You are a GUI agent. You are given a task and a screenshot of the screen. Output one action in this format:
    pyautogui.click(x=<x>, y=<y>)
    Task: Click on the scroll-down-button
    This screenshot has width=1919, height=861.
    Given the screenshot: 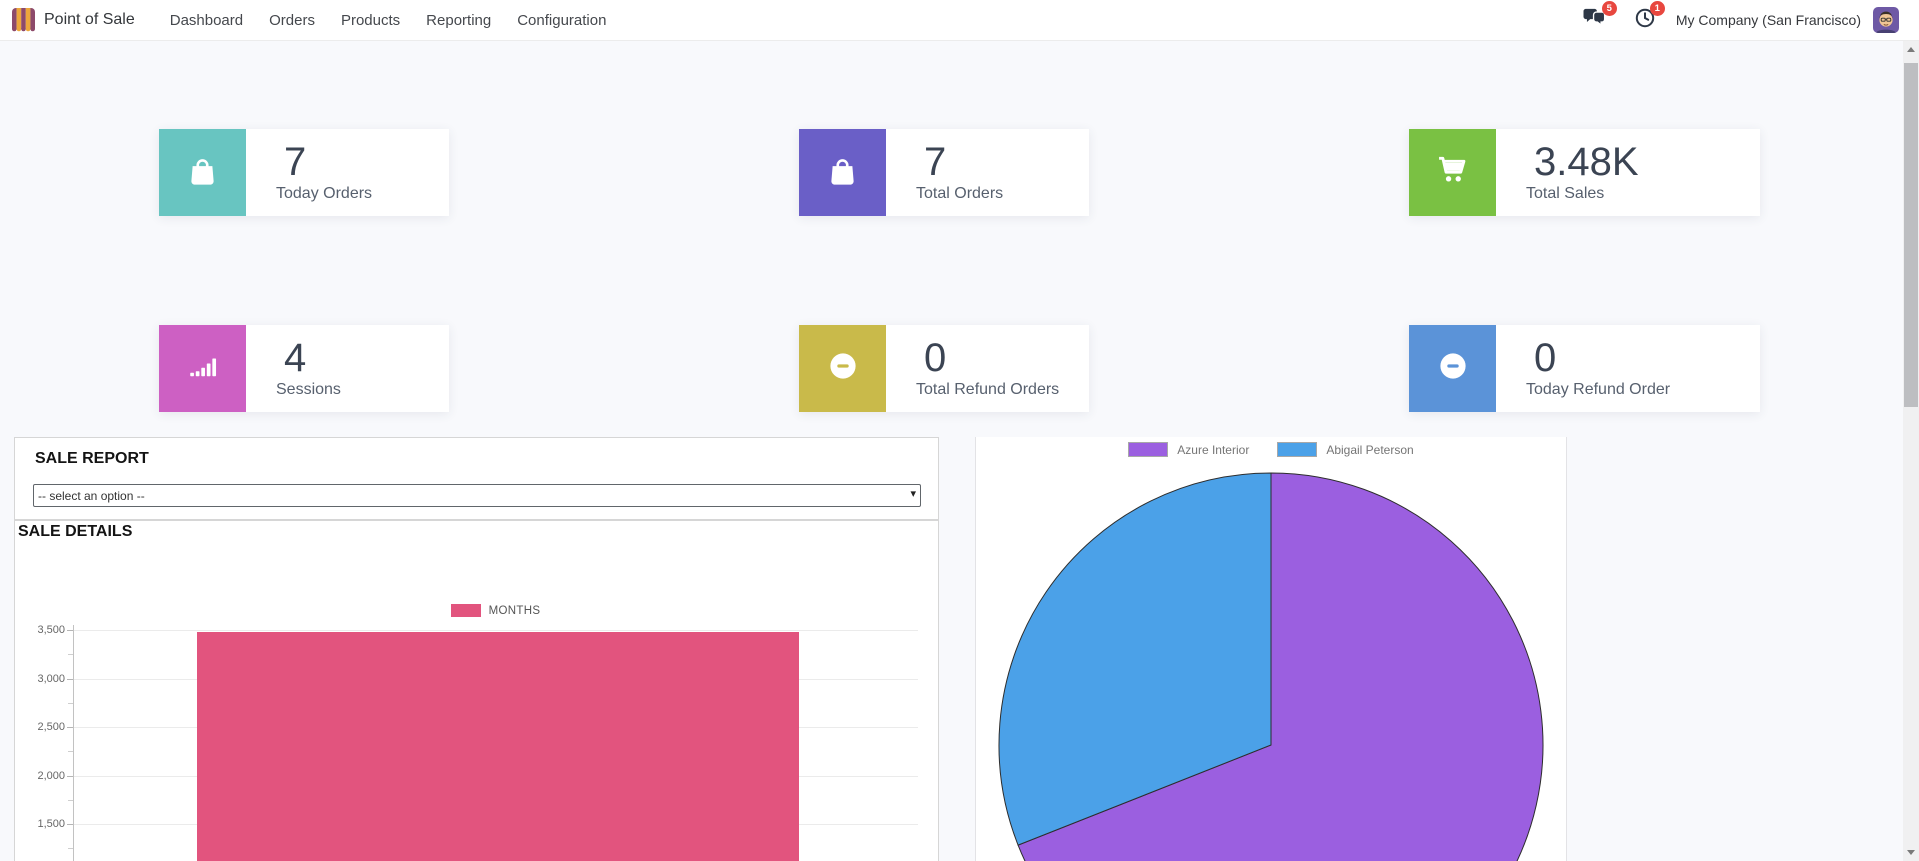 What is the action you would take?
    pyautogui.click(x=1911, y=852)
    